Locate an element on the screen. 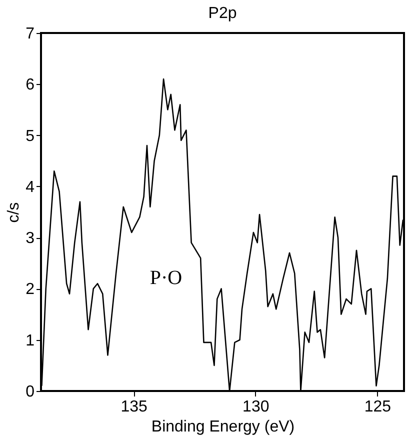 This screenshot has width=409, height=439. x-tick-label: 130 is located at coordinates (256, 407).